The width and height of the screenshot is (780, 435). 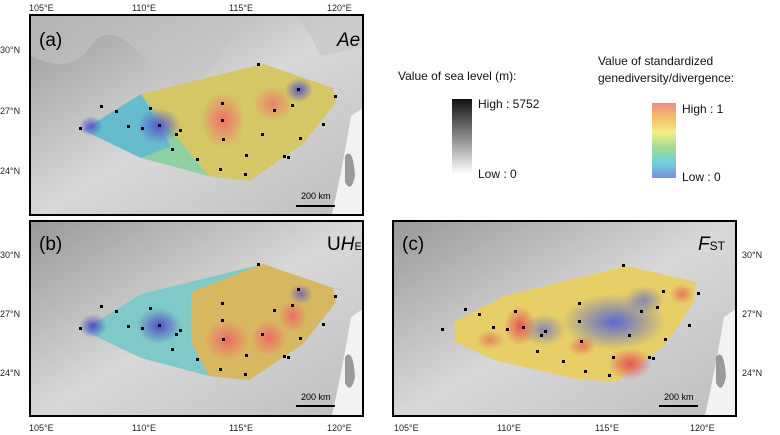 I want to click on scale-bar-label-a: 200 km, so click(x=316, y=196).